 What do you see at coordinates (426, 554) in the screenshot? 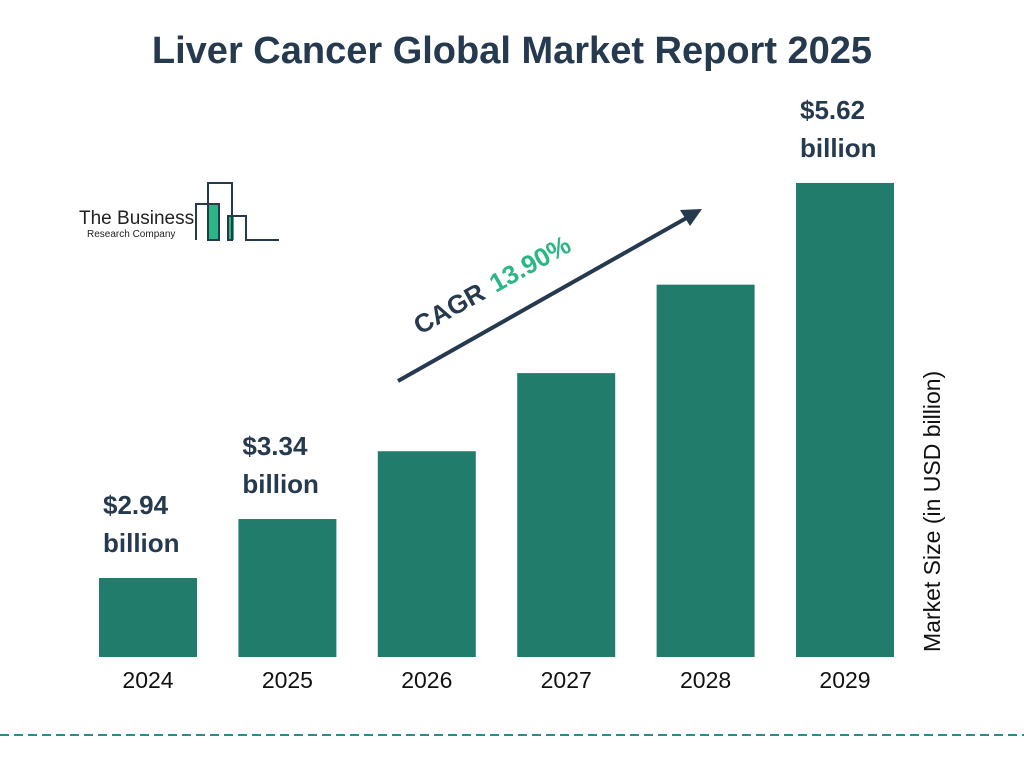
I see `bar-2026` at bounding box center [426, 554].